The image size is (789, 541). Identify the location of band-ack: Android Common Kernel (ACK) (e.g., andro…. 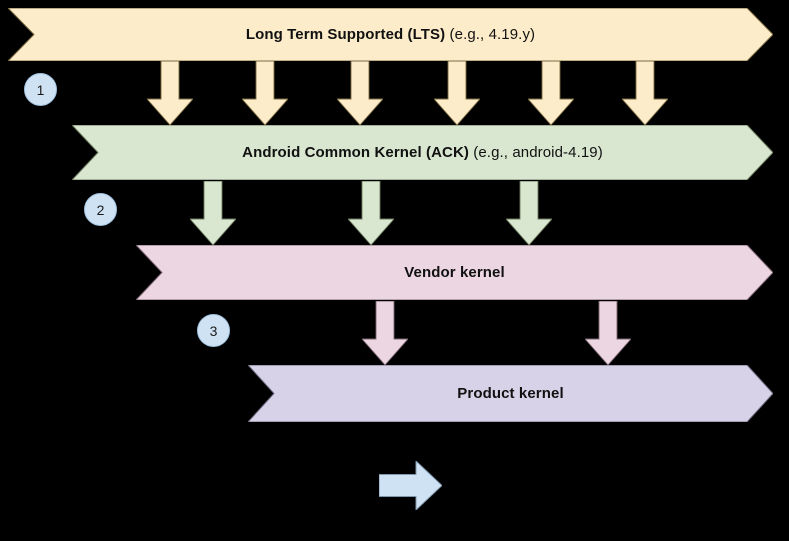
(422, 152).